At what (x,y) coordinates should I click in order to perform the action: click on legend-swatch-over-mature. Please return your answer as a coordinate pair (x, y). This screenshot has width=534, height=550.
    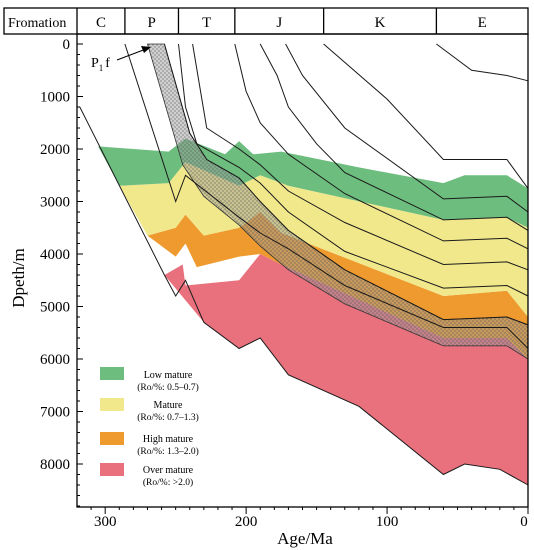
    Looking at the image, I should click on (112, 469).